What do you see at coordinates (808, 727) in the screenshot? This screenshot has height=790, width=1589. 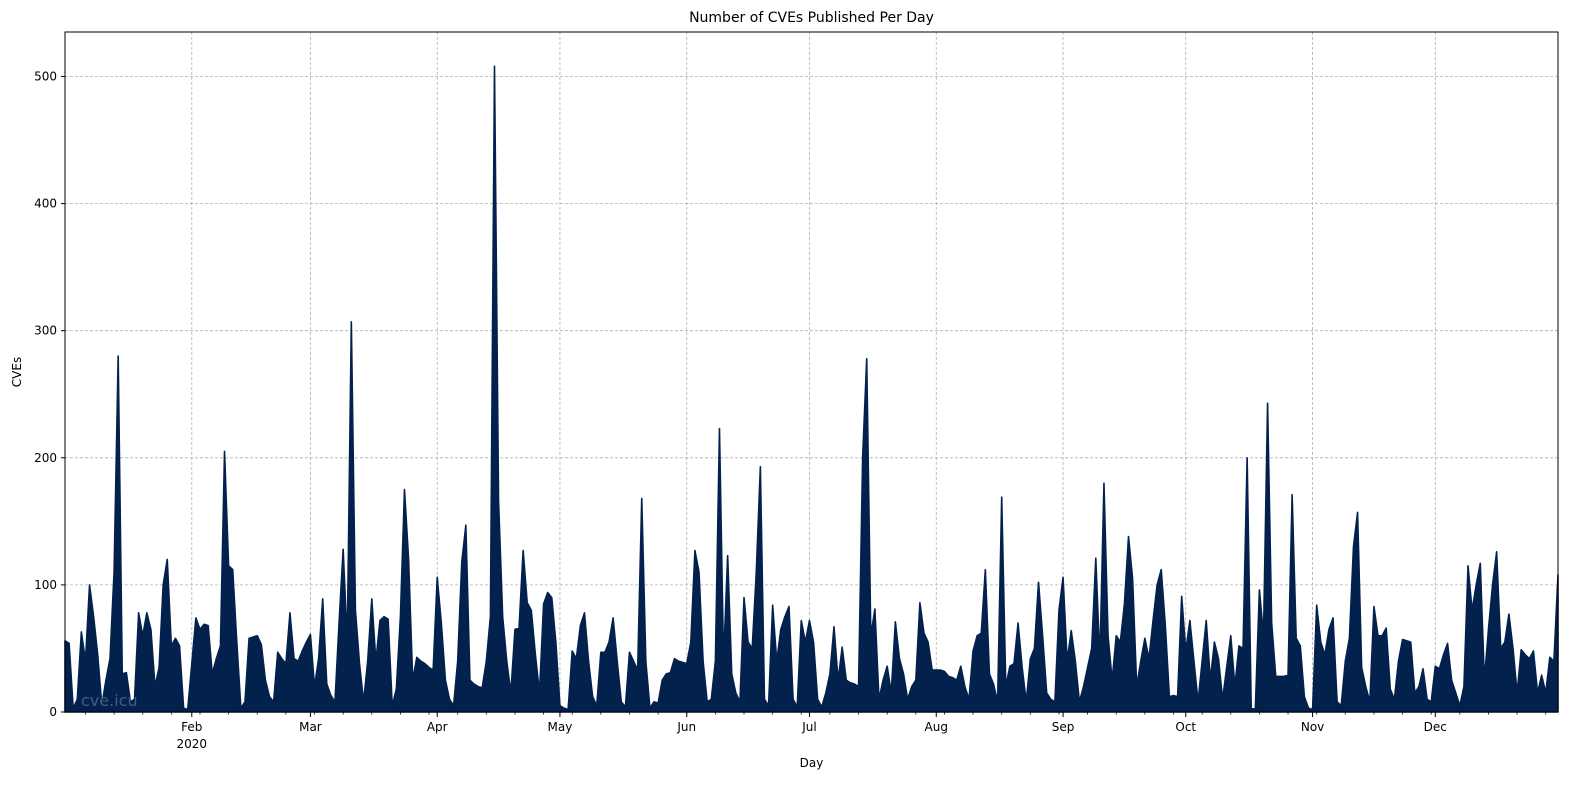 I see `x-tick-label: Jul` at bounding box center [808, 727].